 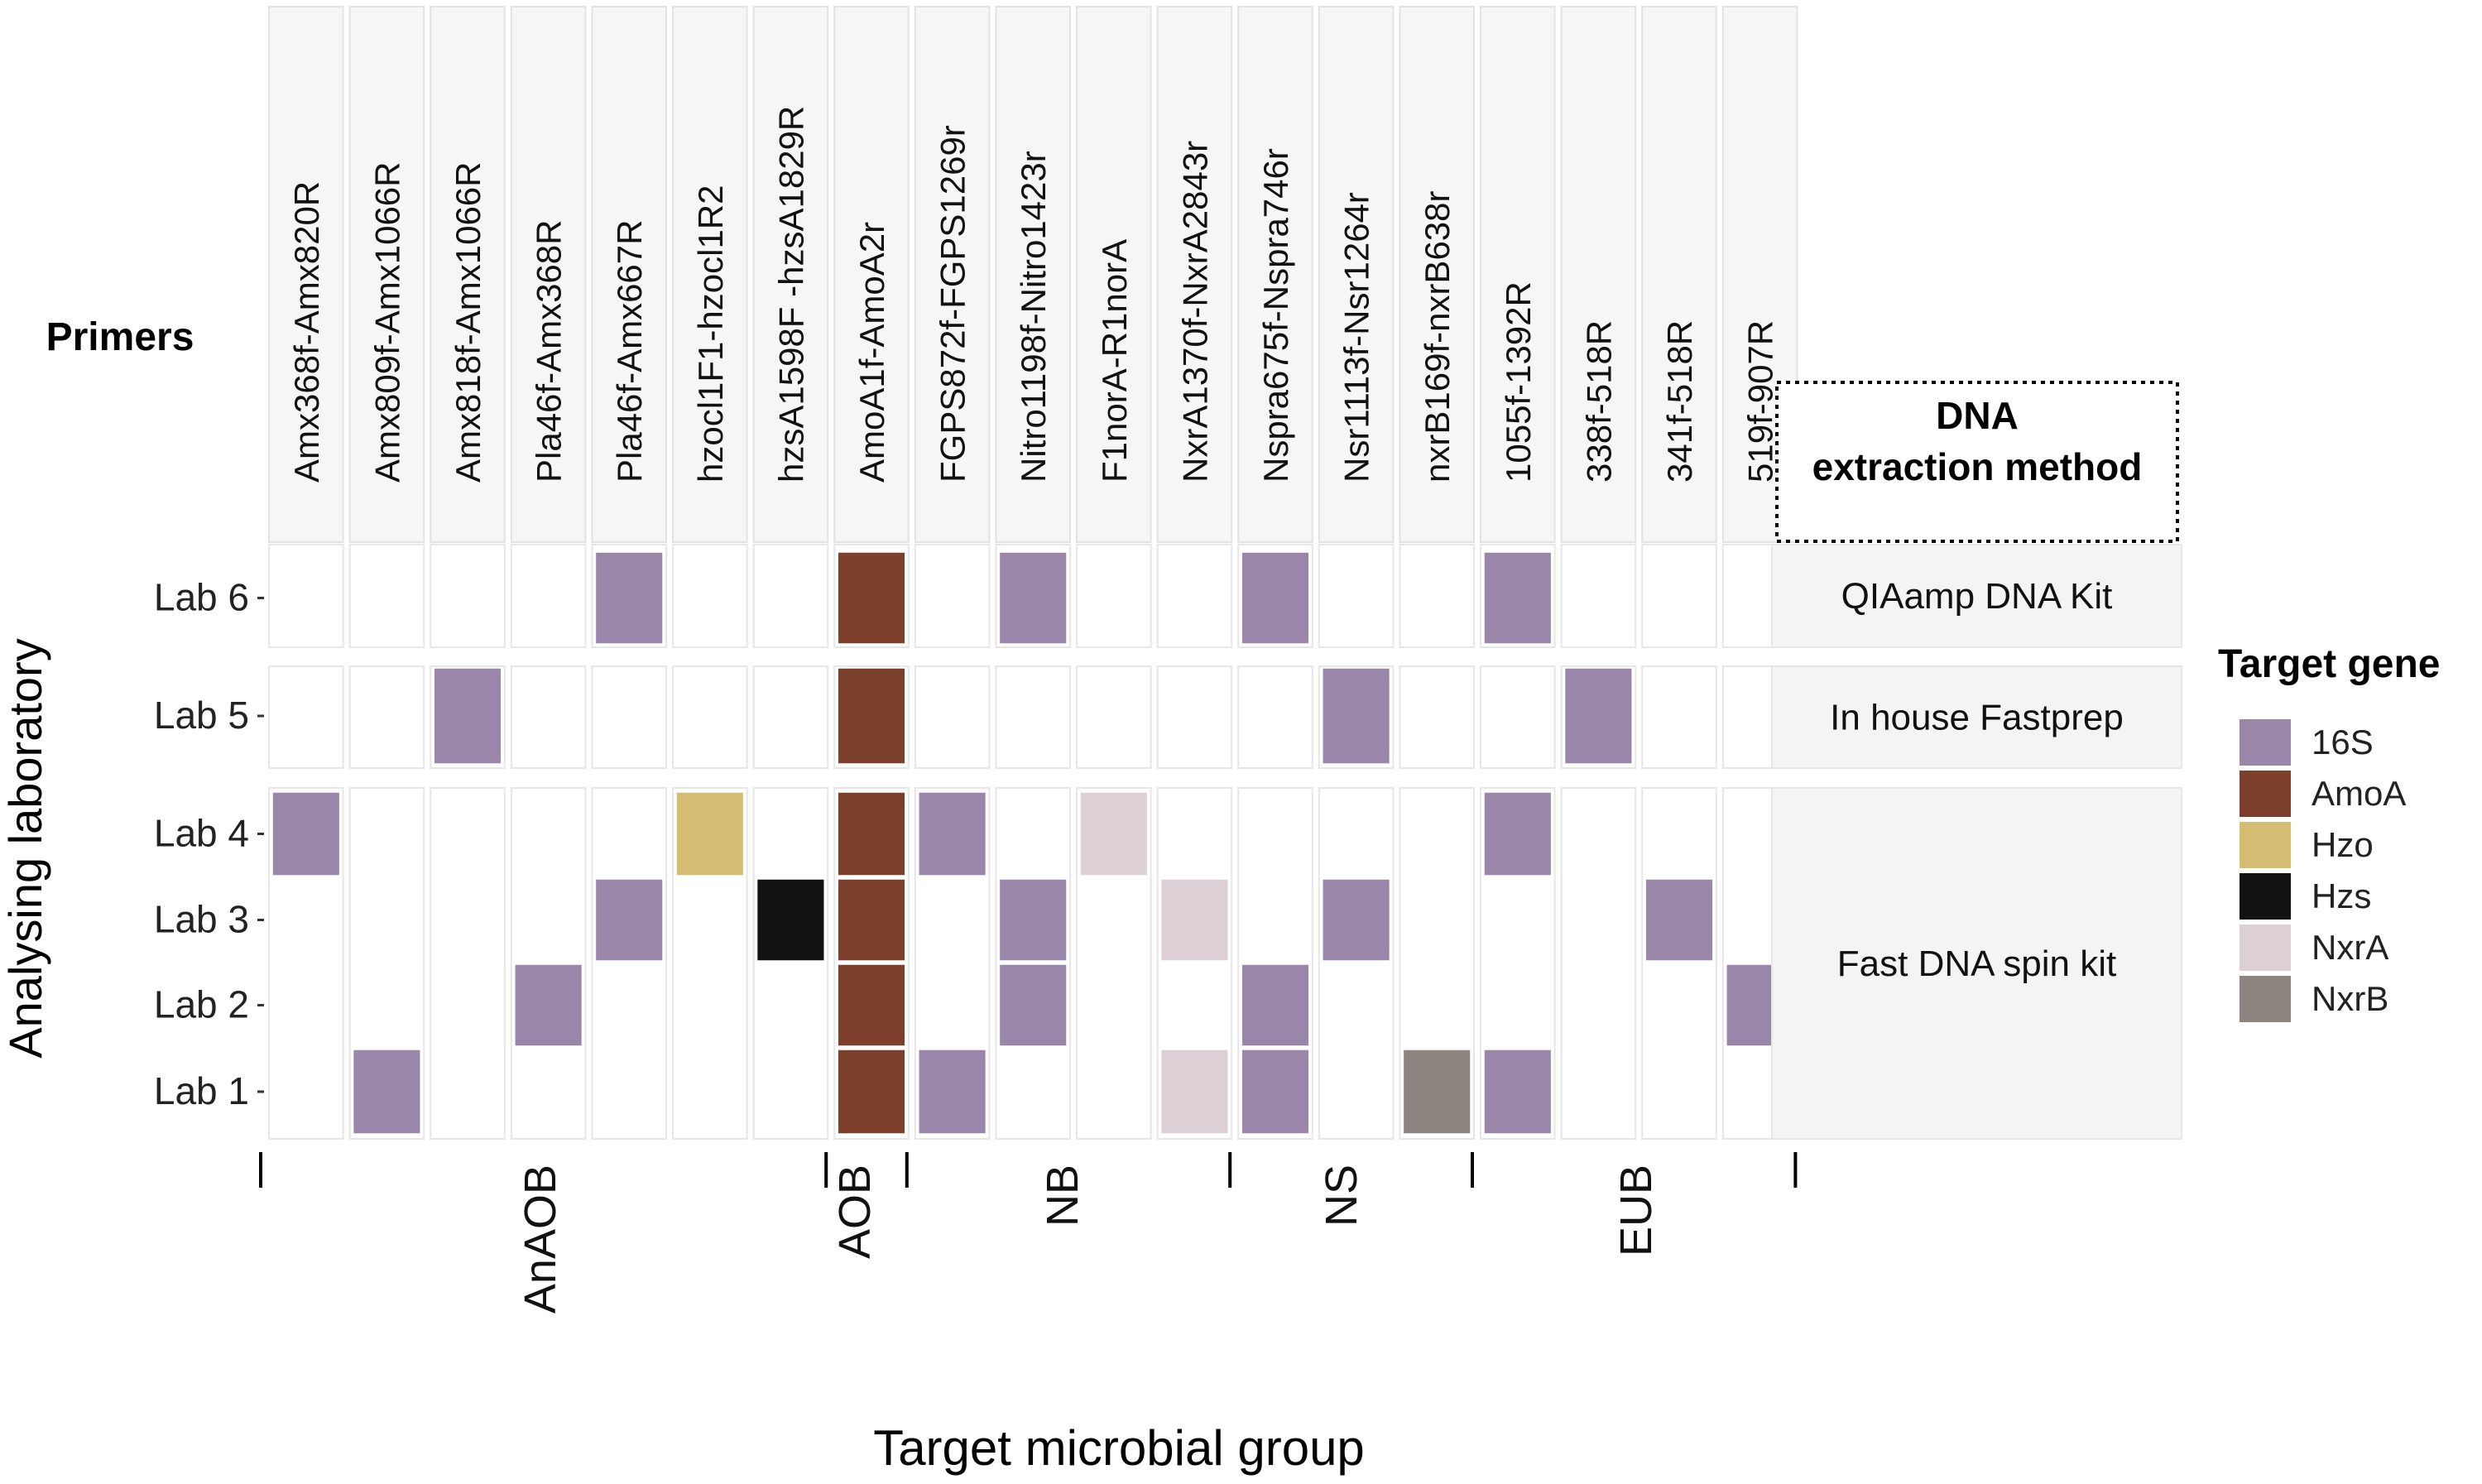 I want to click on primer-label: hzocl1F1-hzocl1R2, so click(x=710, y=334).